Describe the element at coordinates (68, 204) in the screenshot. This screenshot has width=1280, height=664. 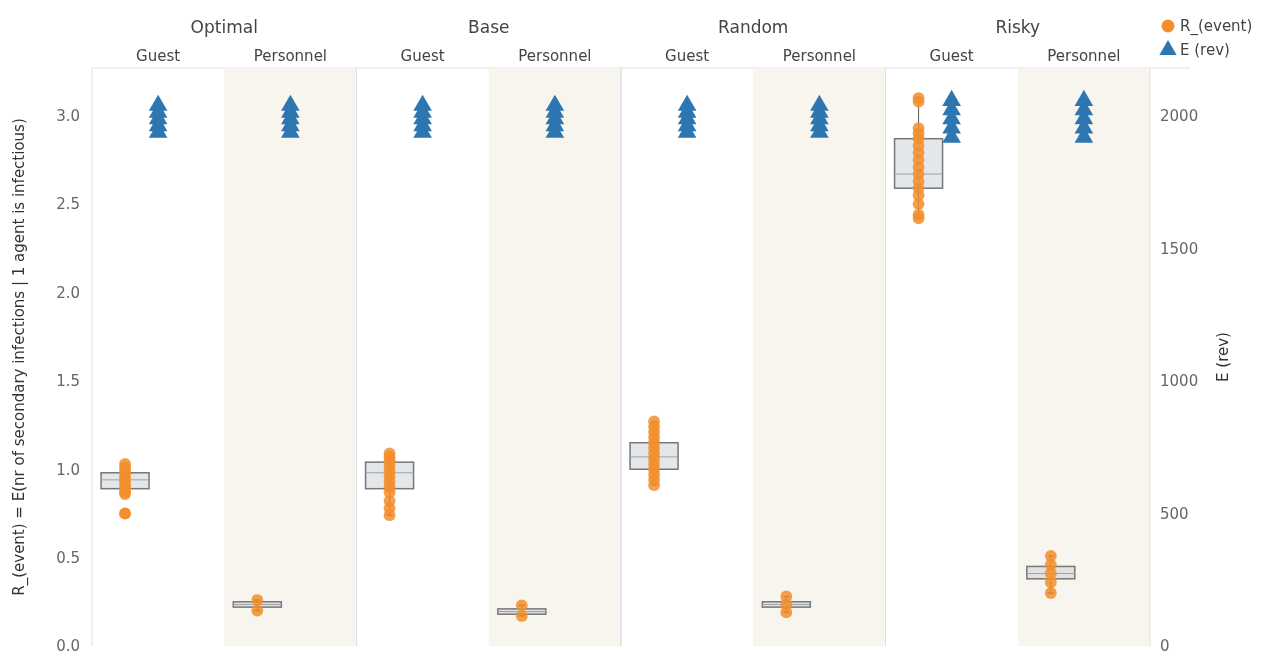
I see `y-tick-label: 2.5` at that location.